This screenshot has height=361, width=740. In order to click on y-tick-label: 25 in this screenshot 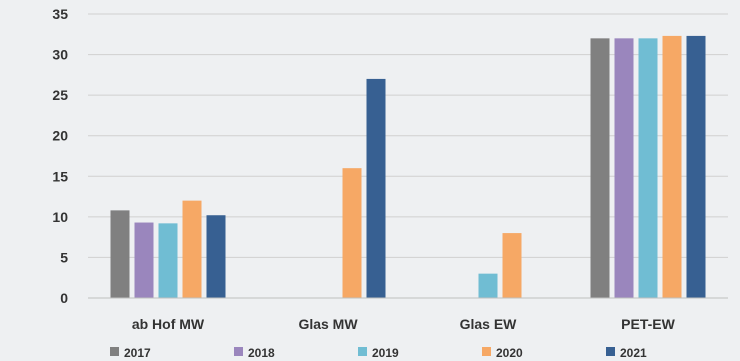, I will do `click(60, 95)`.